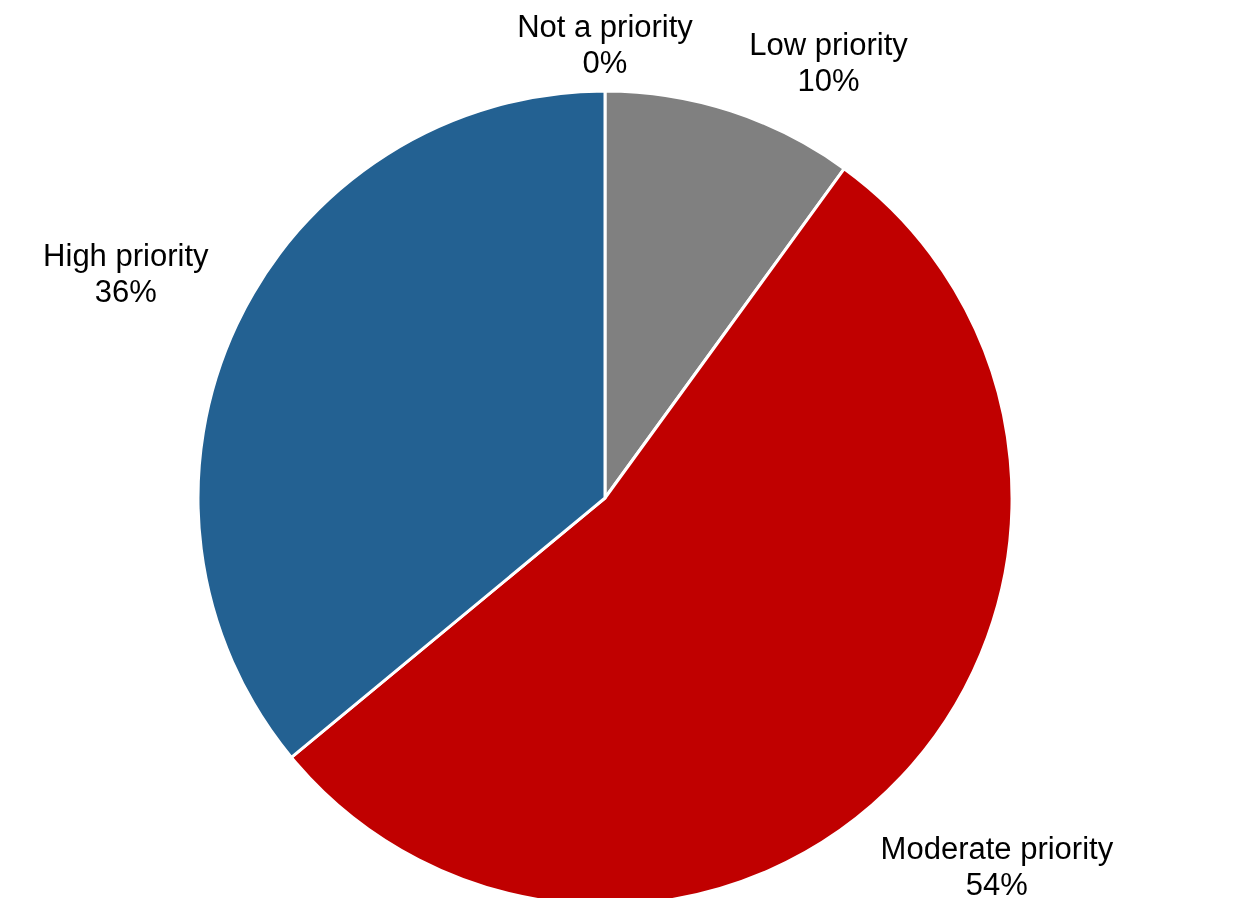 This screenshot has height=906, width=1244. What do you see at coordinates (126, 255) in the screenshot?
I see `slice-label: High priority` at bounding box center [126, 255].